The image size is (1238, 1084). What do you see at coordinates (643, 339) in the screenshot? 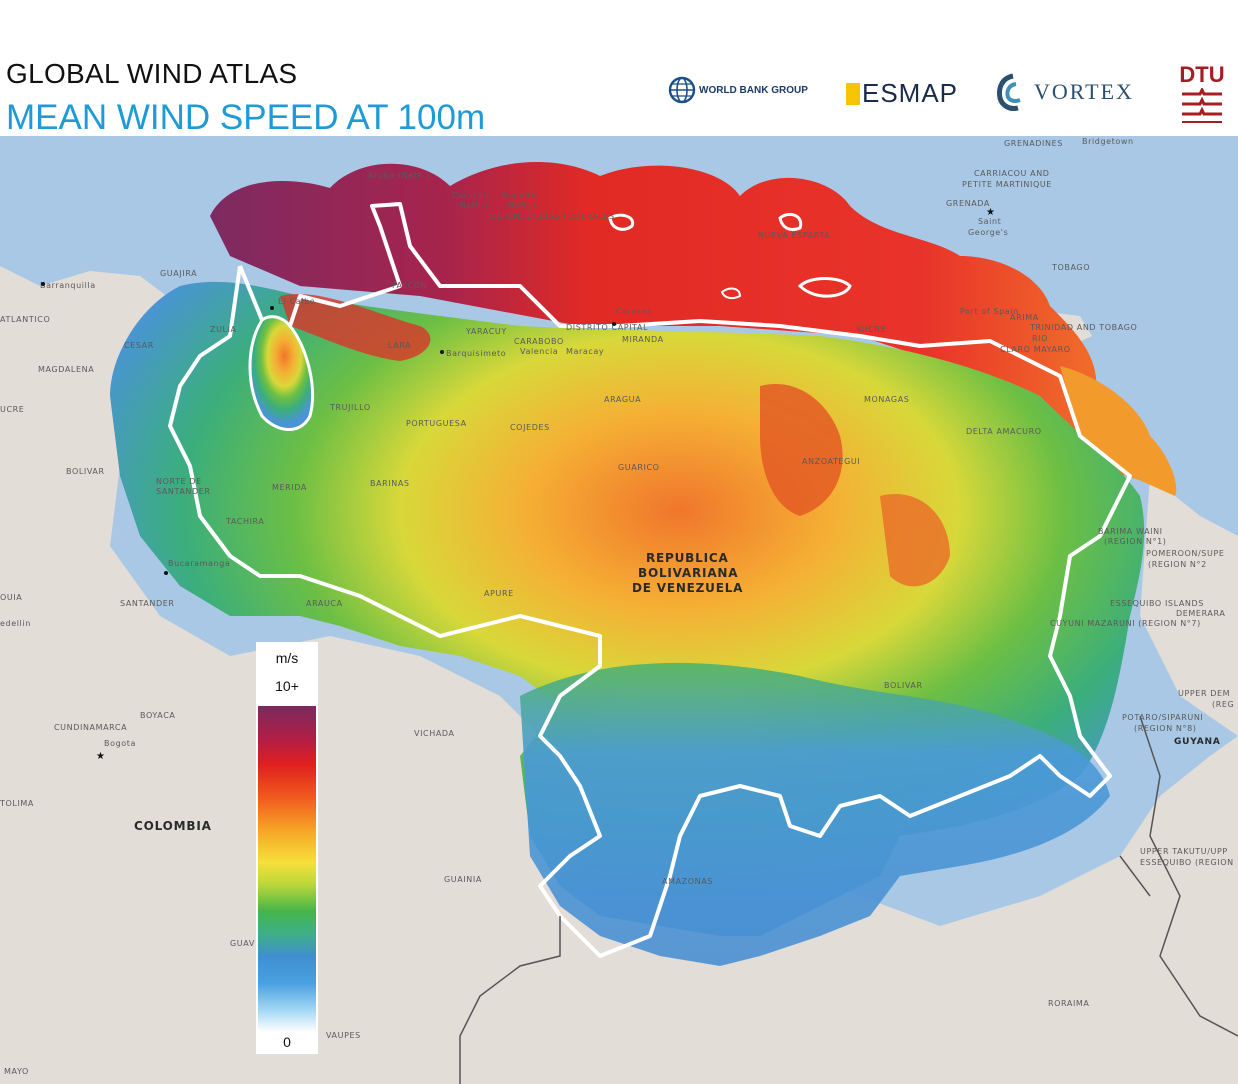
I see `label-miranda: MIRANDA` at bounding box center [643, 339].